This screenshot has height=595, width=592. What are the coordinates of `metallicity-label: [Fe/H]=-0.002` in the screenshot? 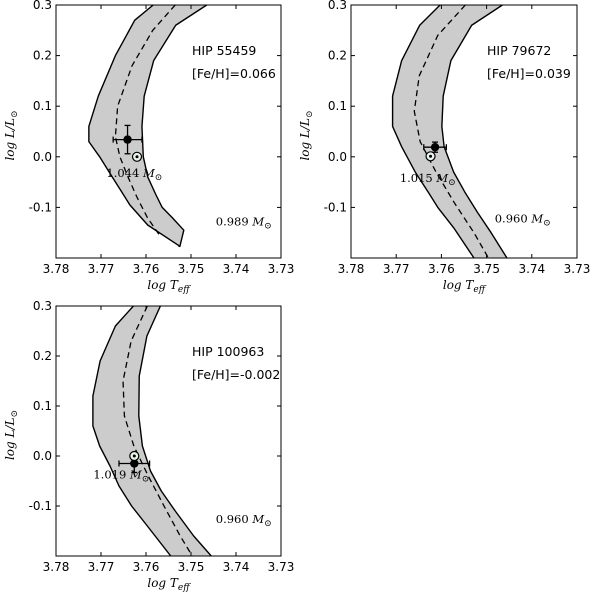 It's located at (236, 374).